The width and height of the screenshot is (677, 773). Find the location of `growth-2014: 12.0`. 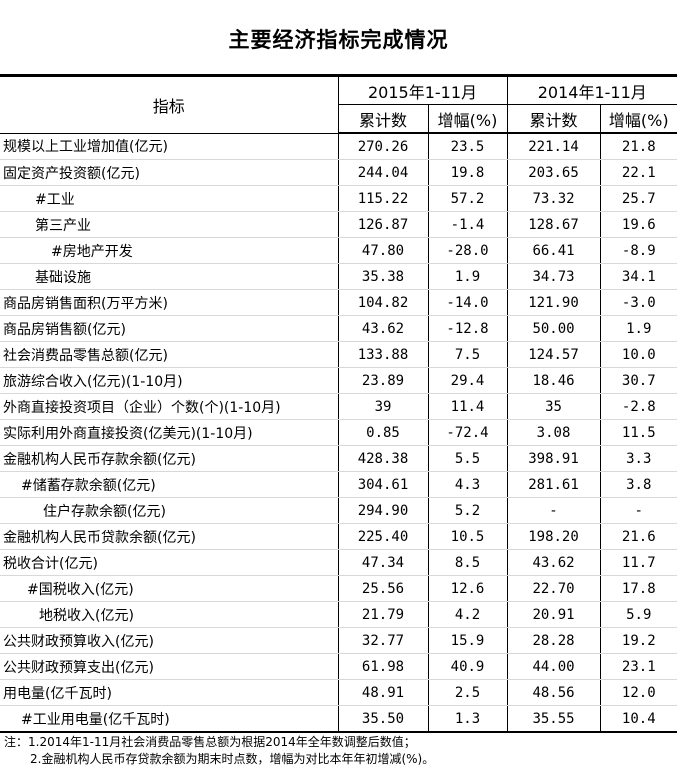

growth-2014: 12.0 is located at coordinates (638, 692).